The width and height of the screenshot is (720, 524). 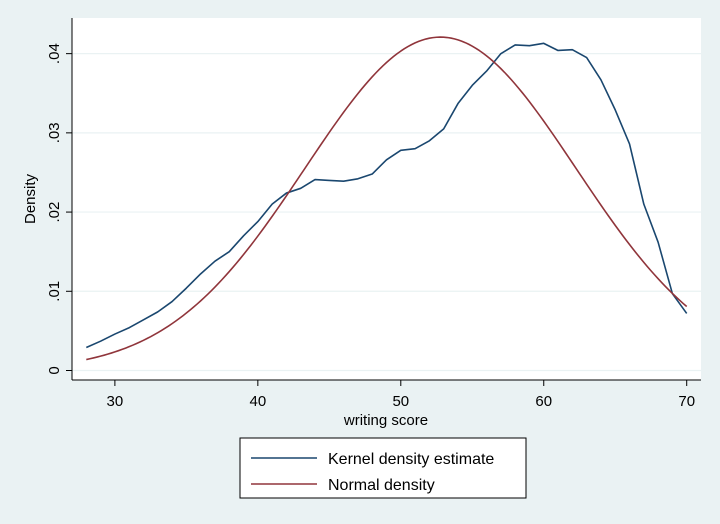 What do you see at coordinates (54, 212) in the screenshot?
I see `y-tick-label: .02` at bounding box center [54, 212].